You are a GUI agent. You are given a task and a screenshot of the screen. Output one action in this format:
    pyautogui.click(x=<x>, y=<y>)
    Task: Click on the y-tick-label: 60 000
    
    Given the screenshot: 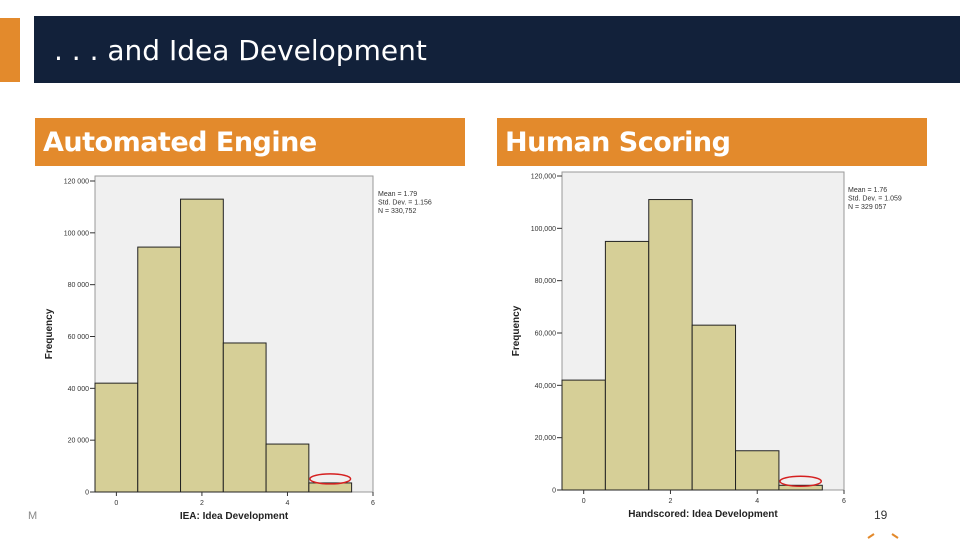 What is the action you would take?
    pyautogui.click(x=79, y=337)
    